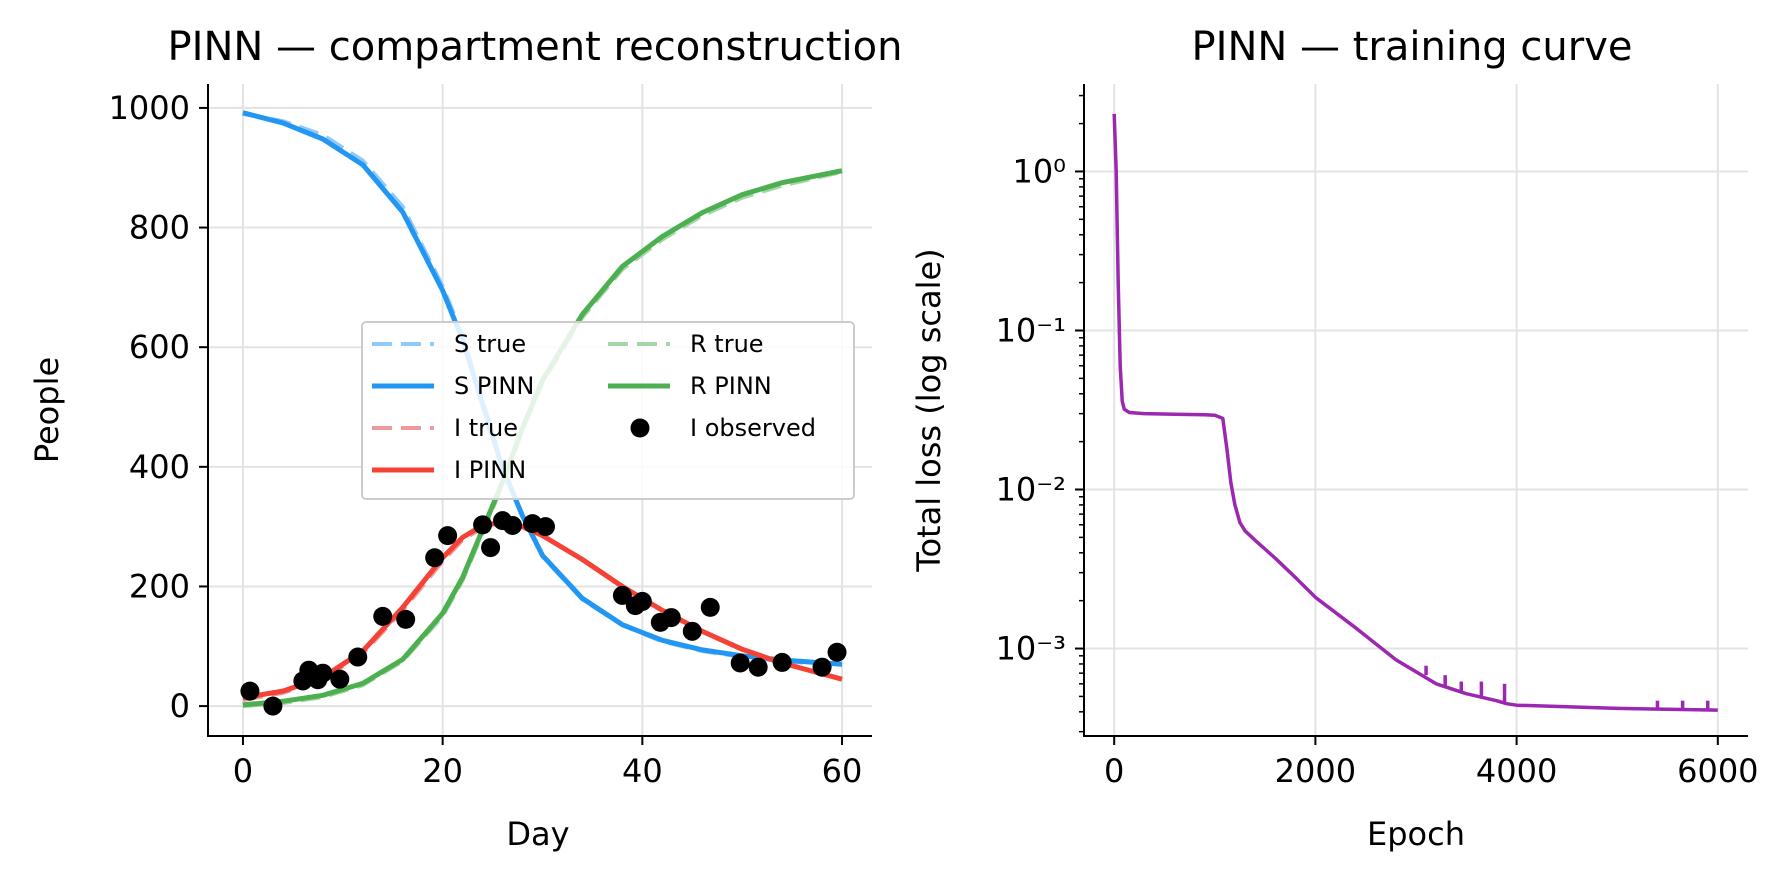  I want to click on chart2-ytick-label: 10⁻³, so click(1031, 649).